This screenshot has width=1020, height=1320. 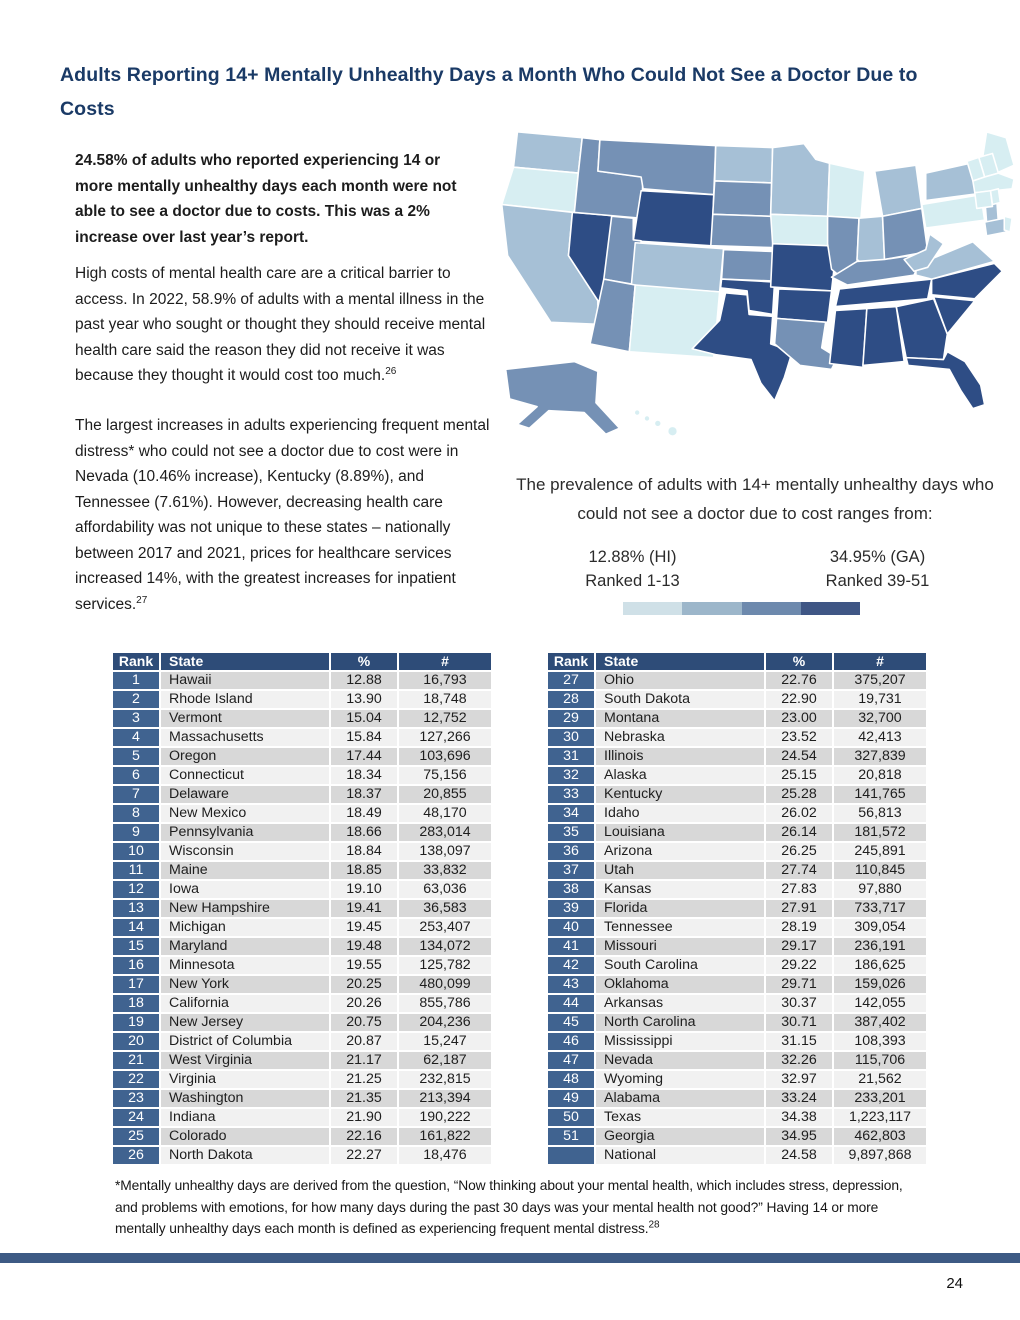 What do you see at coordinates (880, 813) in the screenshot?
I see `count-cell: 56,813` at bounding box center [880, 813].